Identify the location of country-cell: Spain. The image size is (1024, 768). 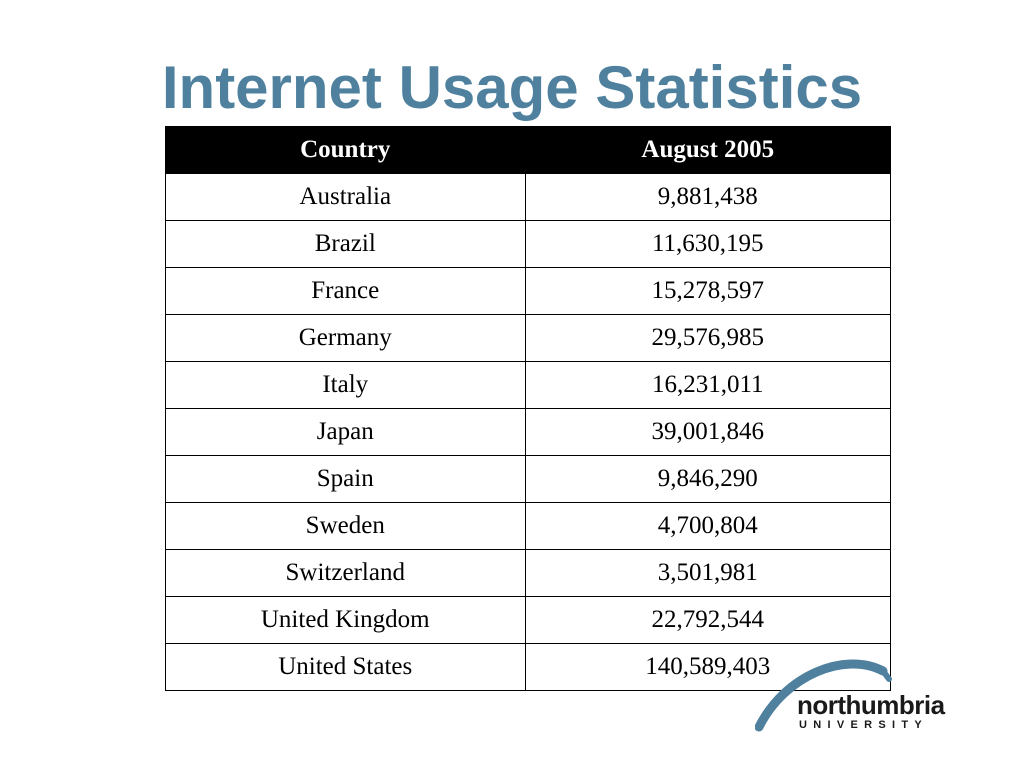
(345, 479).